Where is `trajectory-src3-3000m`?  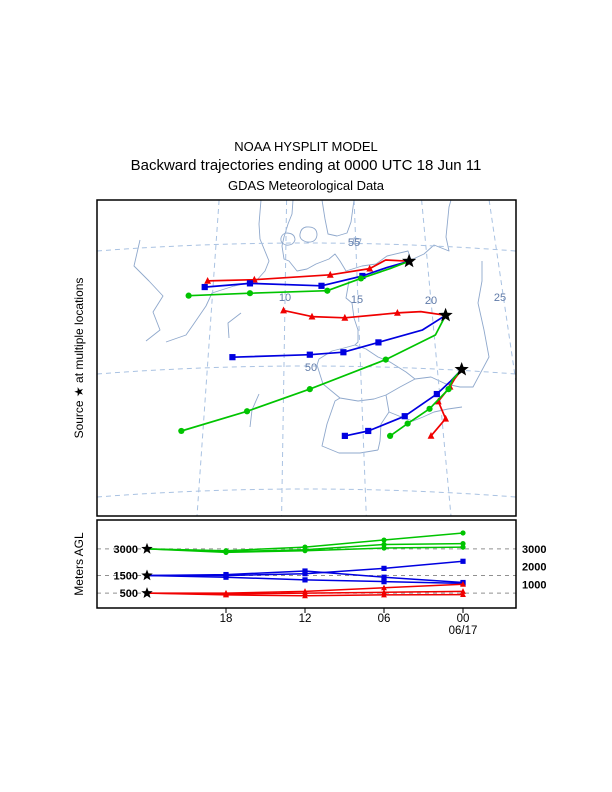 trajectory-src3-3000m is located at coordinates (426, 402).